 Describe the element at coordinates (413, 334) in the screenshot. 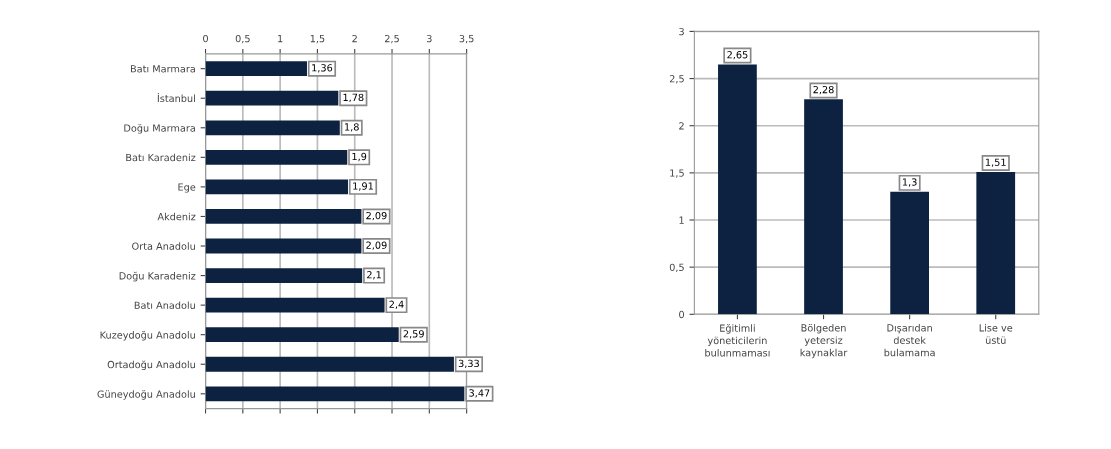

I see `data-label: 2,59` at that location.